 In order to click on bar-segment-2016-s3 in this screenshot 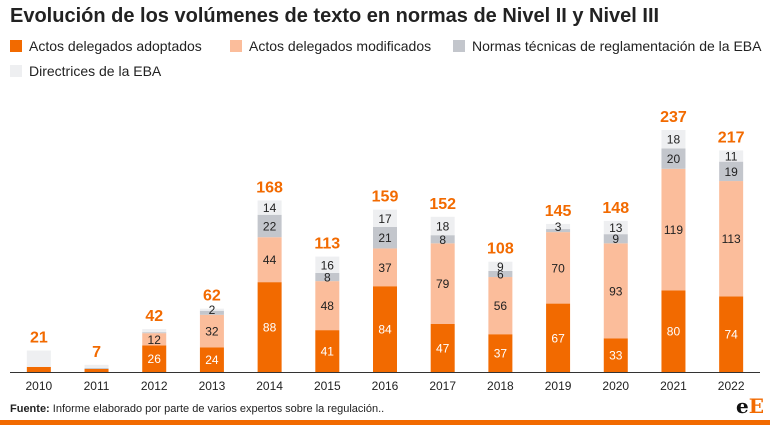, I will do `click(385, 218)`.